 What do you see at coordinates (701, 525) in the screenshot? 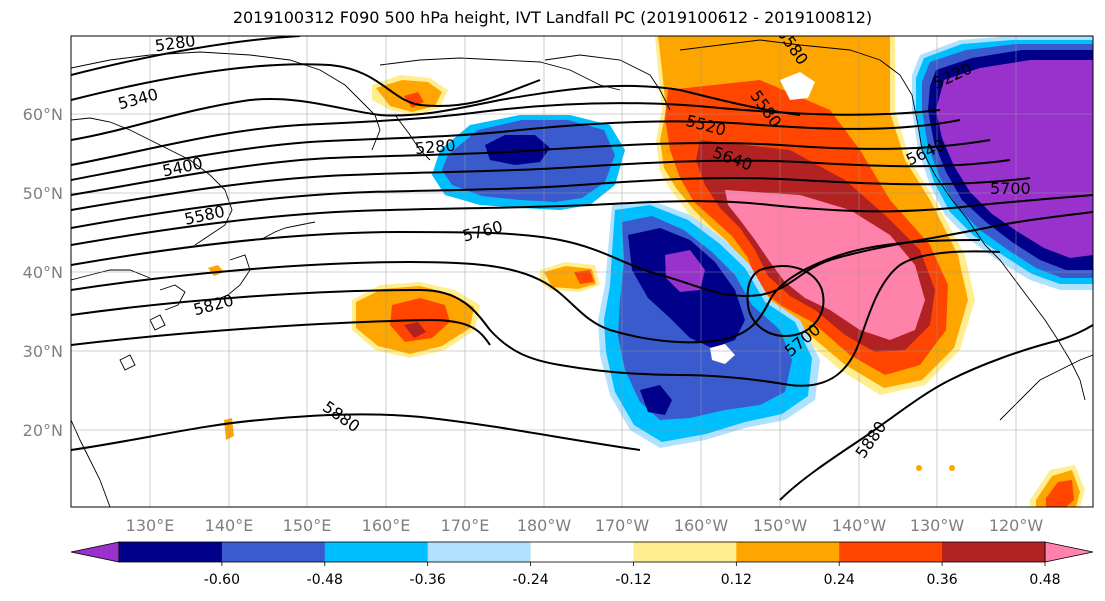
I see `lon-label: 160°W` at bounding box center [701, 525].